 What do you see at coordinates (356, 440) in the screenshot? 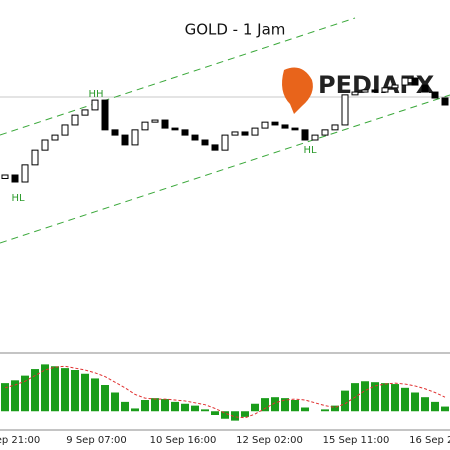
I see `x-tick-label: 15 Sep 11:00` at bounding box center [356, 440].